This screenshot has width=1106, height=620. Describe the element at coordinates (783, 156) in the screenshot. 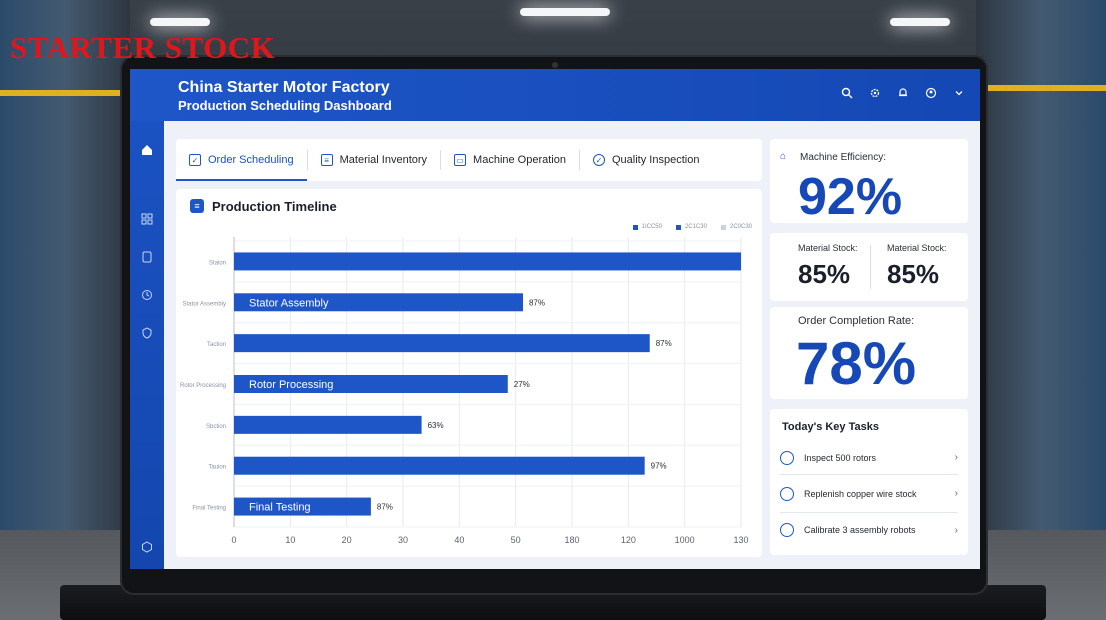

I see `efficiency-icon: ⌂` at that location.